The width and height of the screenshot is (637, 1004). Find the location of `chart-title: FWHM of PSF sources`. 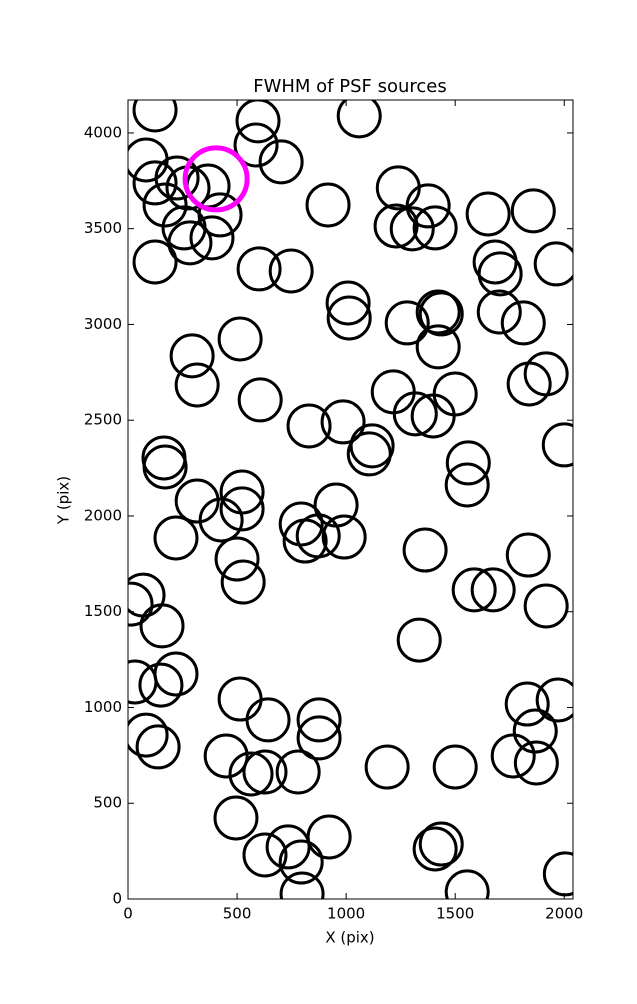

chart-title: FWHM of PSF sources is located at coordinates (350, 86).